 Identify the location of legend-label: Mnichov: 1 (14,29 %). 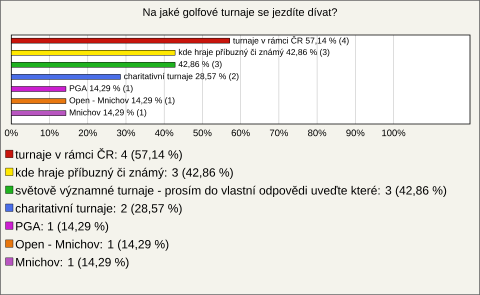
(72, 263).